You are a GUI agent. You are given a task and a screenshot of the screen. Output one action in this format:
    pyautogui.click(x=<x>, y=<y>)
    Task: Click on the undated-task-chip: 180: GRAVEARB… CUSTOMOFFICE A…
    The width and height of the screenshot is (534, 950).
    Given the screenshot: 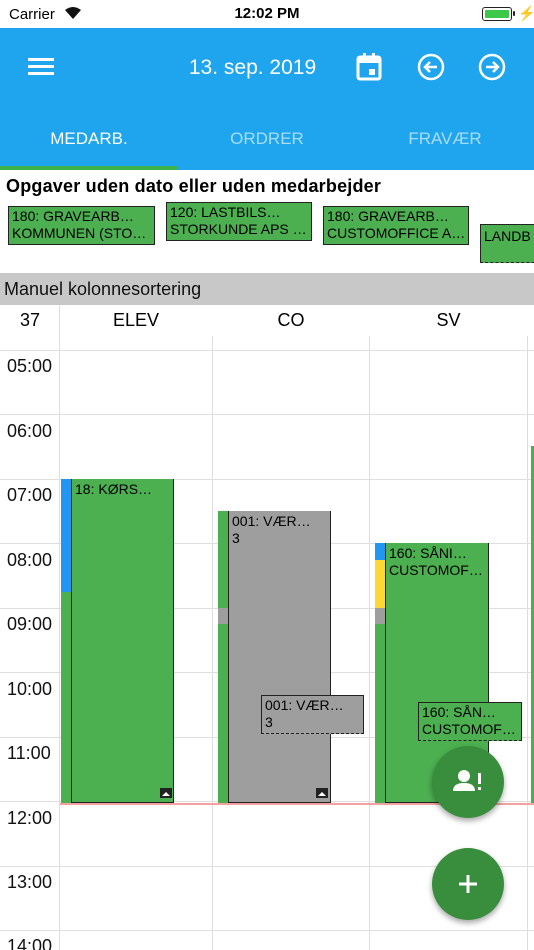 What is the action you would take?
    pyautogui.click(x=396, y=225)
    